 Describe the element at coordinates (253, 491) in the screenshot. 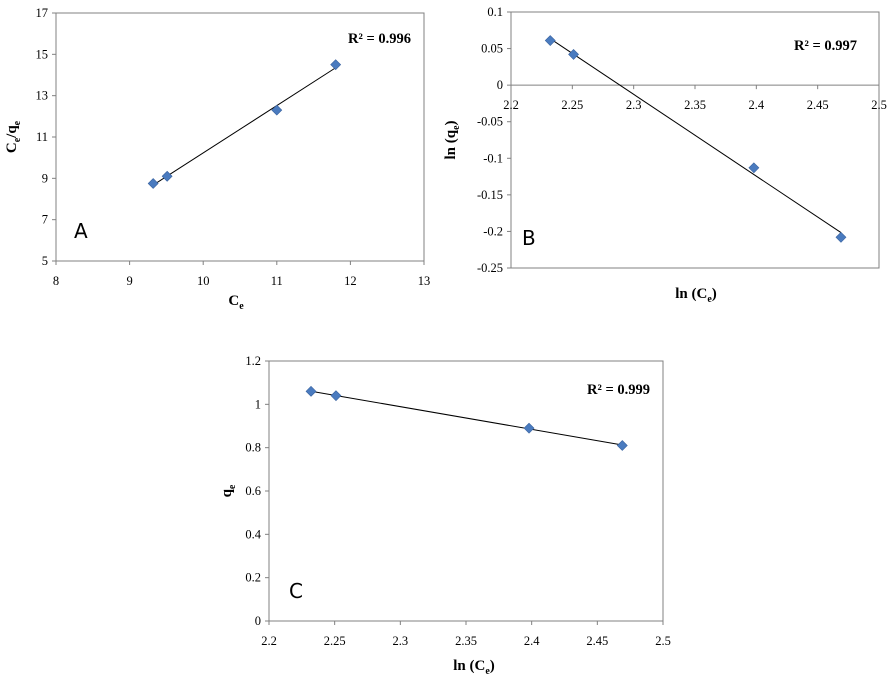

I see `y-tick-label: 0.6` at that location.